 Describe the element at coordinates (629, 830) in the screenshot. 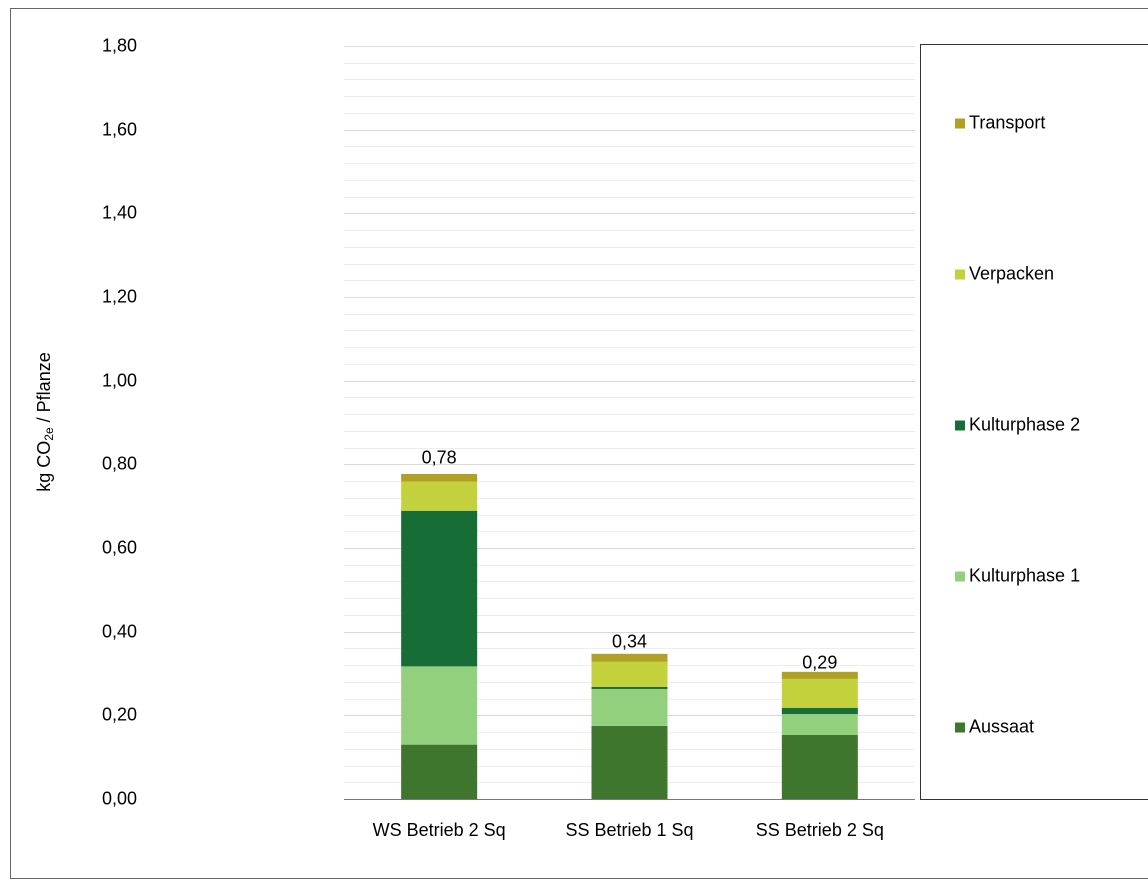

I see `x-tick-label: SS Betrieb 1 Sq` at that location.